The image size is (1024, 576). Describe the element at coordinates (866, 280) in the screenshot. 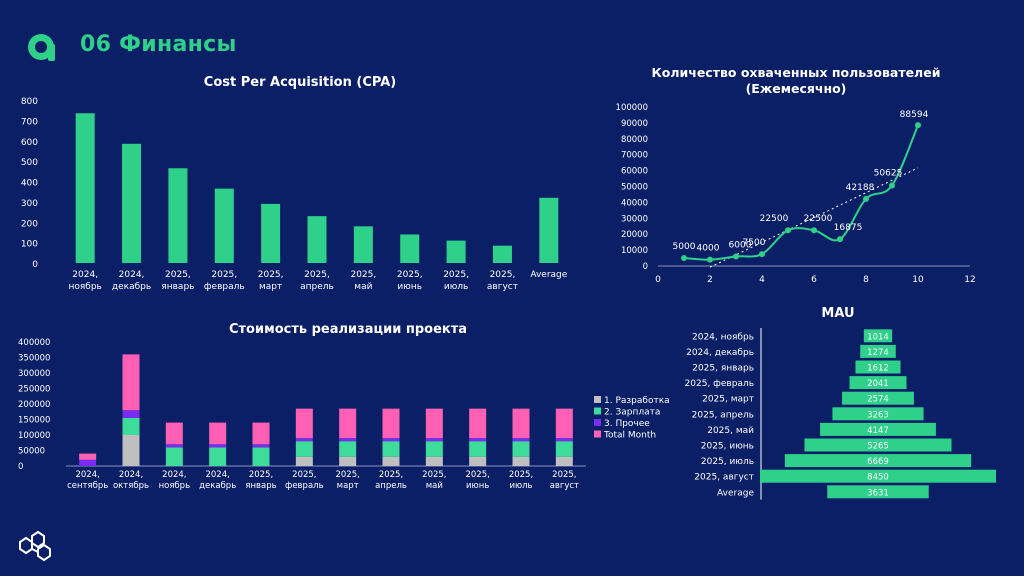

I see `x-tick-label: 8` at that location.